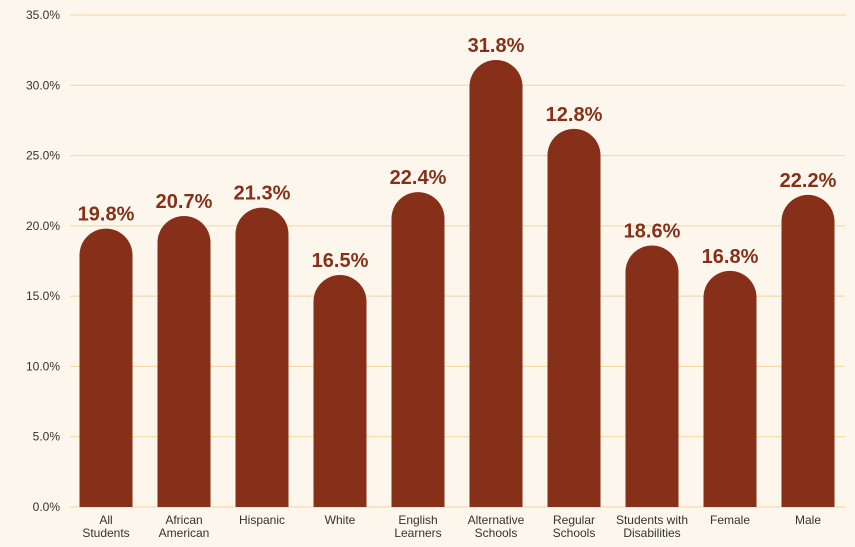 This screenshot has width=855, height=547. Describe the element at coordinates (496, 46) in the screenshot. I see `data-label: 31.8%` at that location.